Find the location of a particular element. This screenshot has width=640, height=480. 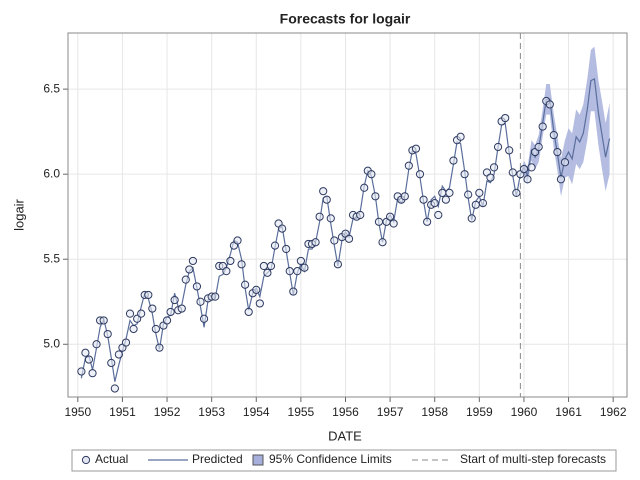

x-tick-label: 1959 is located at coordinates (479, 412).